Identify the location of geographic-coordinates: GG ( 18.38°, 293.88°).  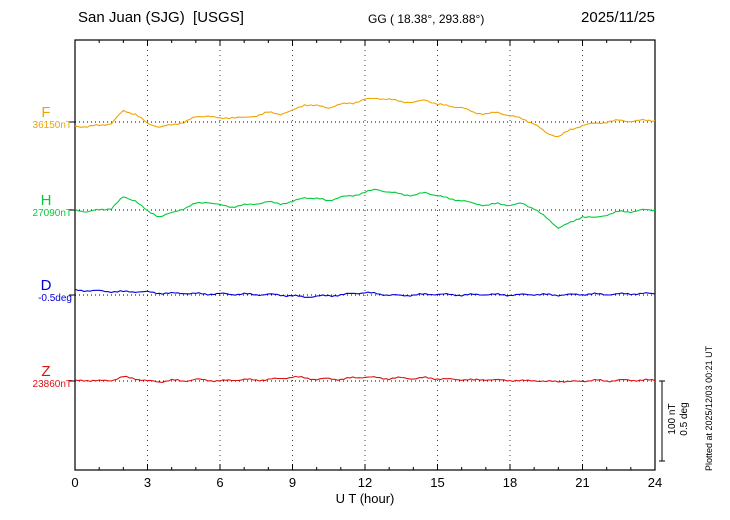
(426, 19).